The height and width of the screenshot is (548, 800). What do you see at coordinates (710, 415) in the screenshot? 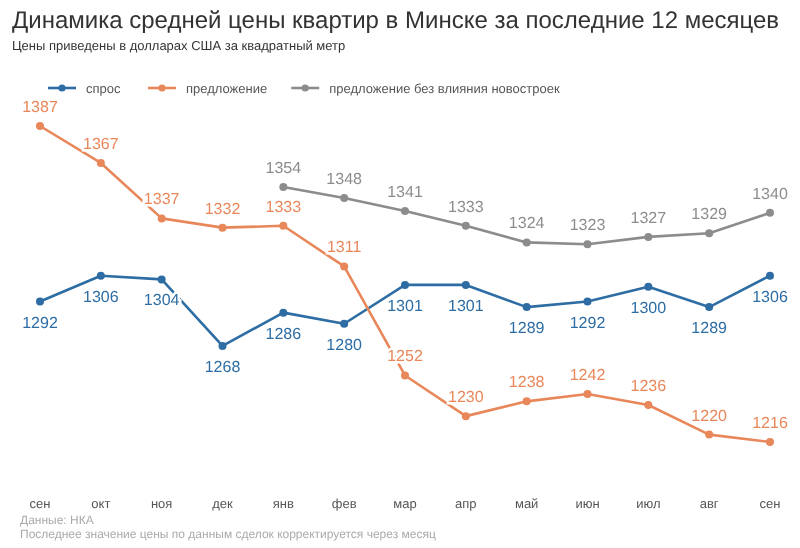
I see `data-label: 1220` at bounding box center [710, 415].